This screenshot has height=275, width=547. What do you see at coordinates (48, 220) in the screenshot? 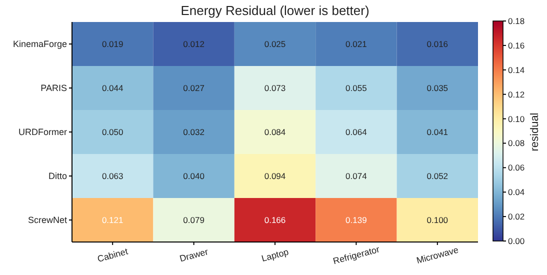
I see `y-tick-label: ScrewNet` at bounding box center [48, 220].